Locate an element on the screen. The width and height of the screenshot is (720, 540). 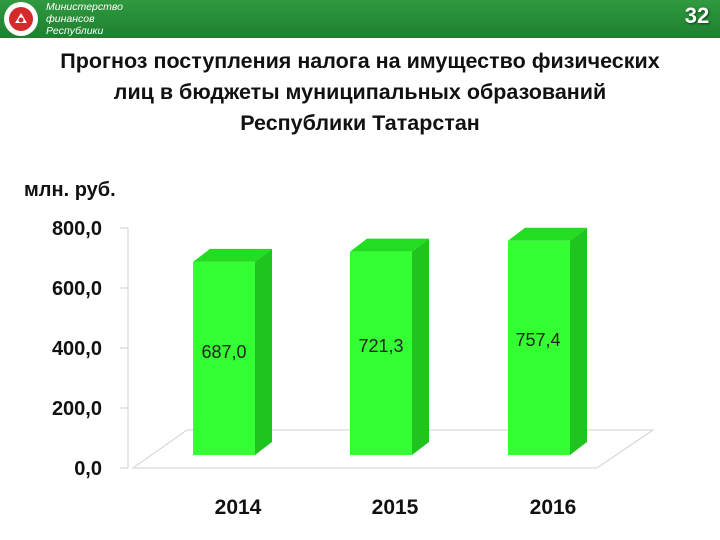
bar-data-label: 757,4 is located at coordinates (537, 340).